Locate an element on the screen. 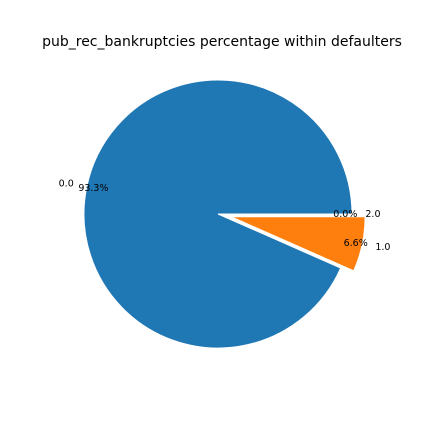 This screenshot has height=432, width=432. pie-slice-1.0 is located at coordinates (298, 244).